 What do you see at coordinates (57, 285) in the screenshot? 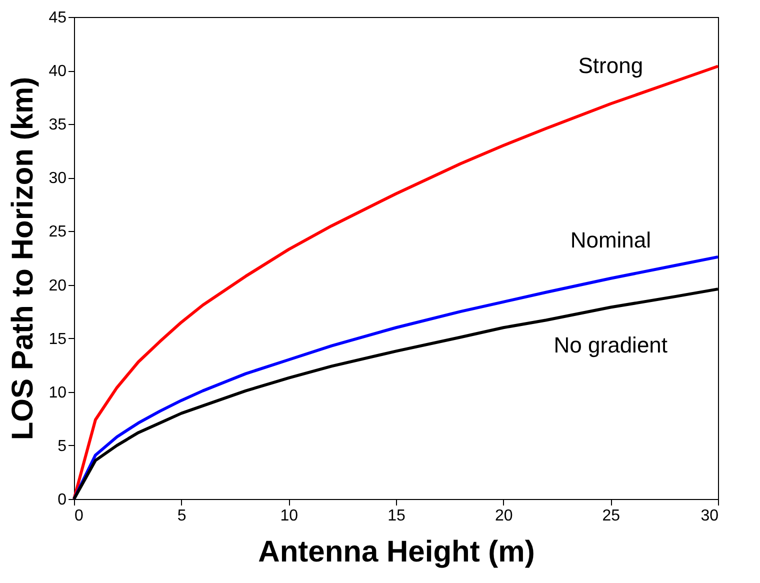
I see `y-tick-label: 20` at bounding box center [57, 285].